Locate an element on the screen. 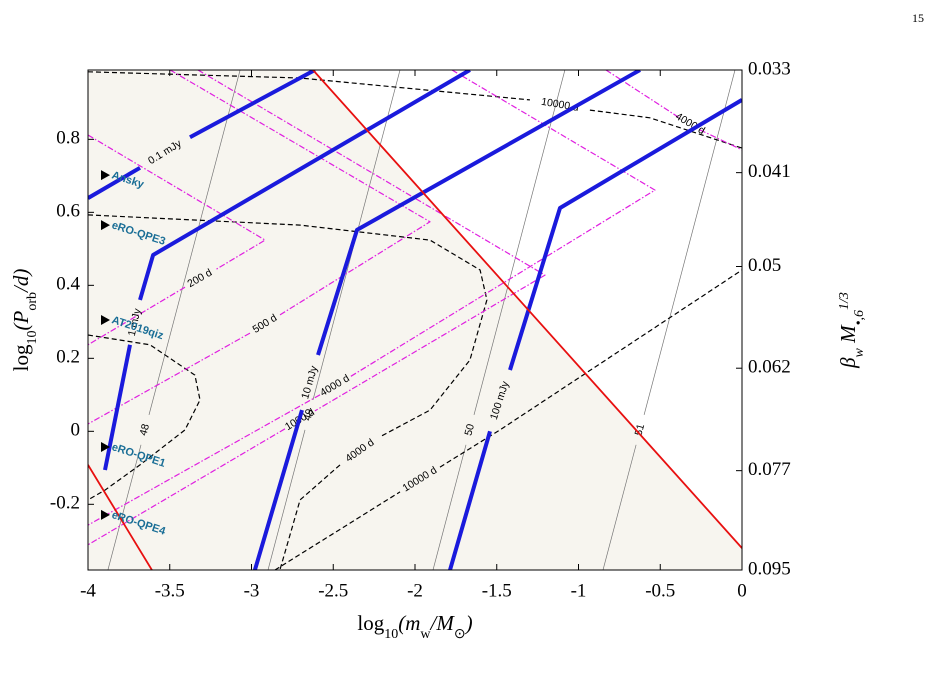 Image resolution: width=945 pixels, height=675 pixels. x-tick-label: -1.5 is located at coordinates (497, 590).